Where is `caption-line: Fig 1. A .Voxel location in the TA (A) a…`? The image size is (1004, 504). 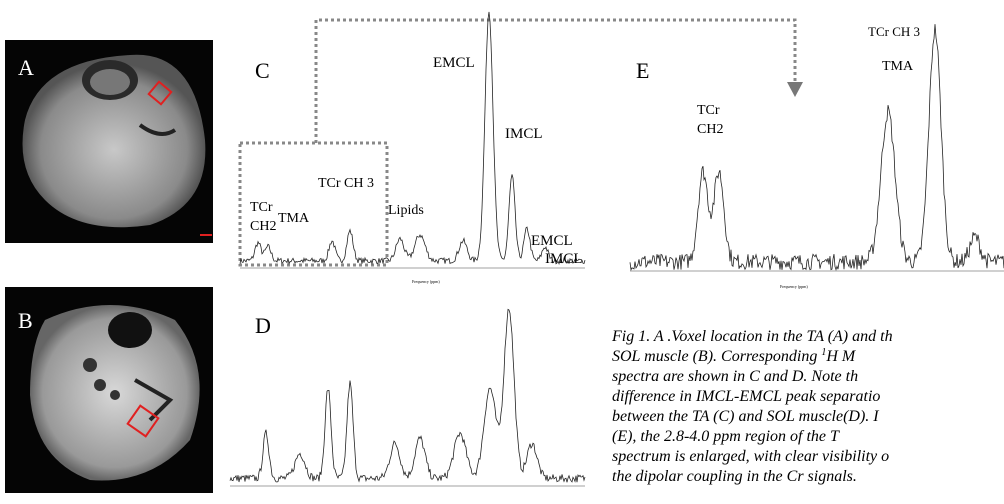 caption-line: Fig 1. A .Voxel location in the TA (A) a… is located at coordinates (752, 336).